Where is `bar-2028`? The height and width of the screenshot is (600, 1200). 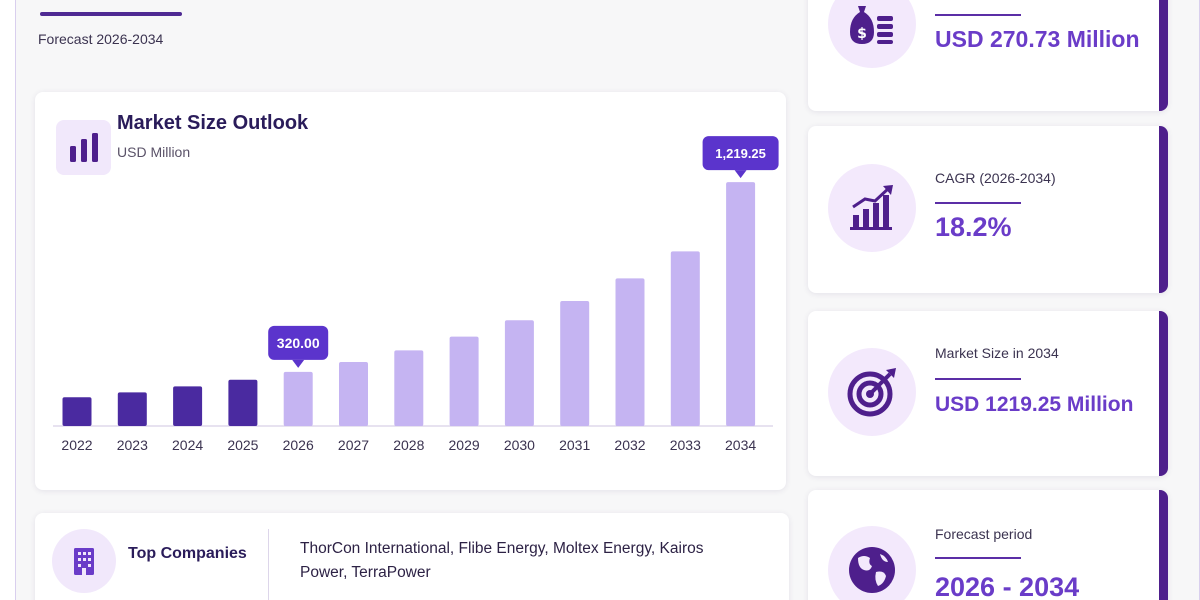 bar-2028 is located at coordinates (409, 388).